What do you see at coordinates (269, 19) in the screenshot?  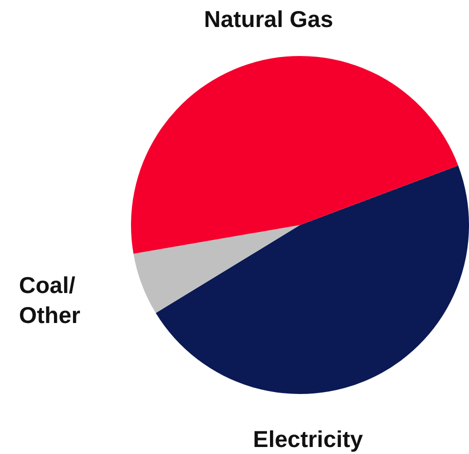 I see `slice-label: Natural Gas` at bounding box center [269, 19].